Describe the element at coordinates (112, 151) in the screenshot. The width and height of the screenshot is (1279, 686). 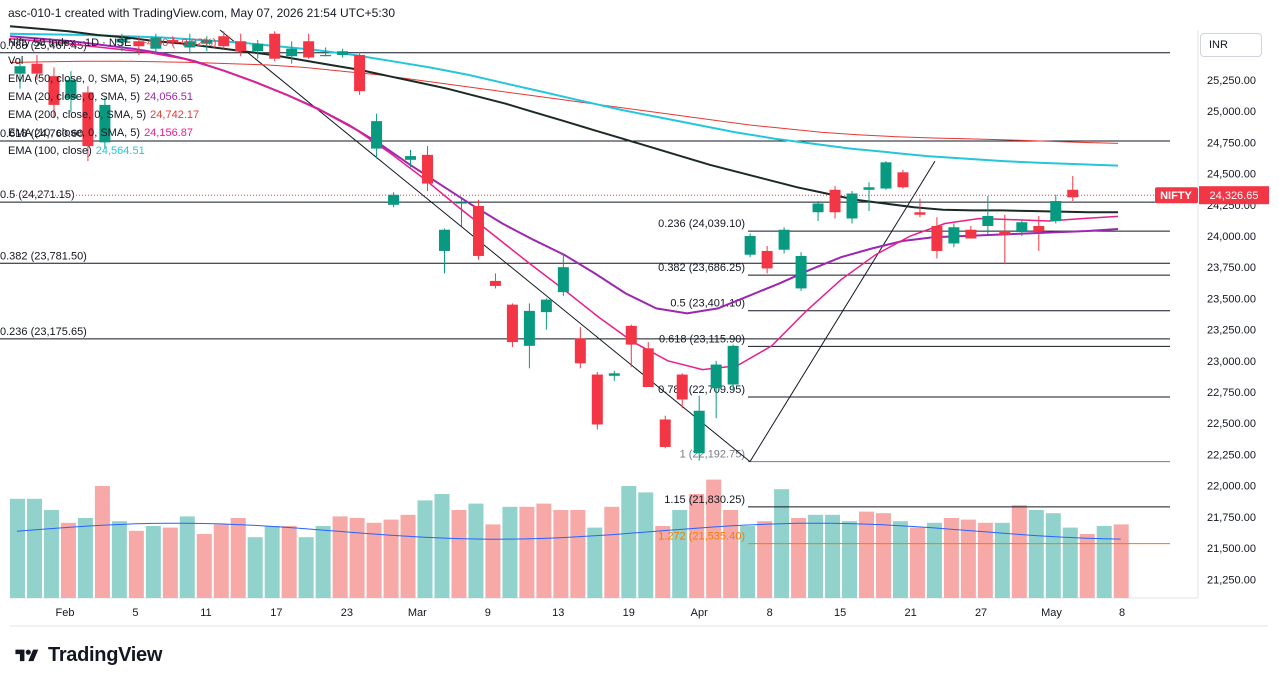
I see `indicator-ema100: EMA (100, close) 24,564.51` at that location.